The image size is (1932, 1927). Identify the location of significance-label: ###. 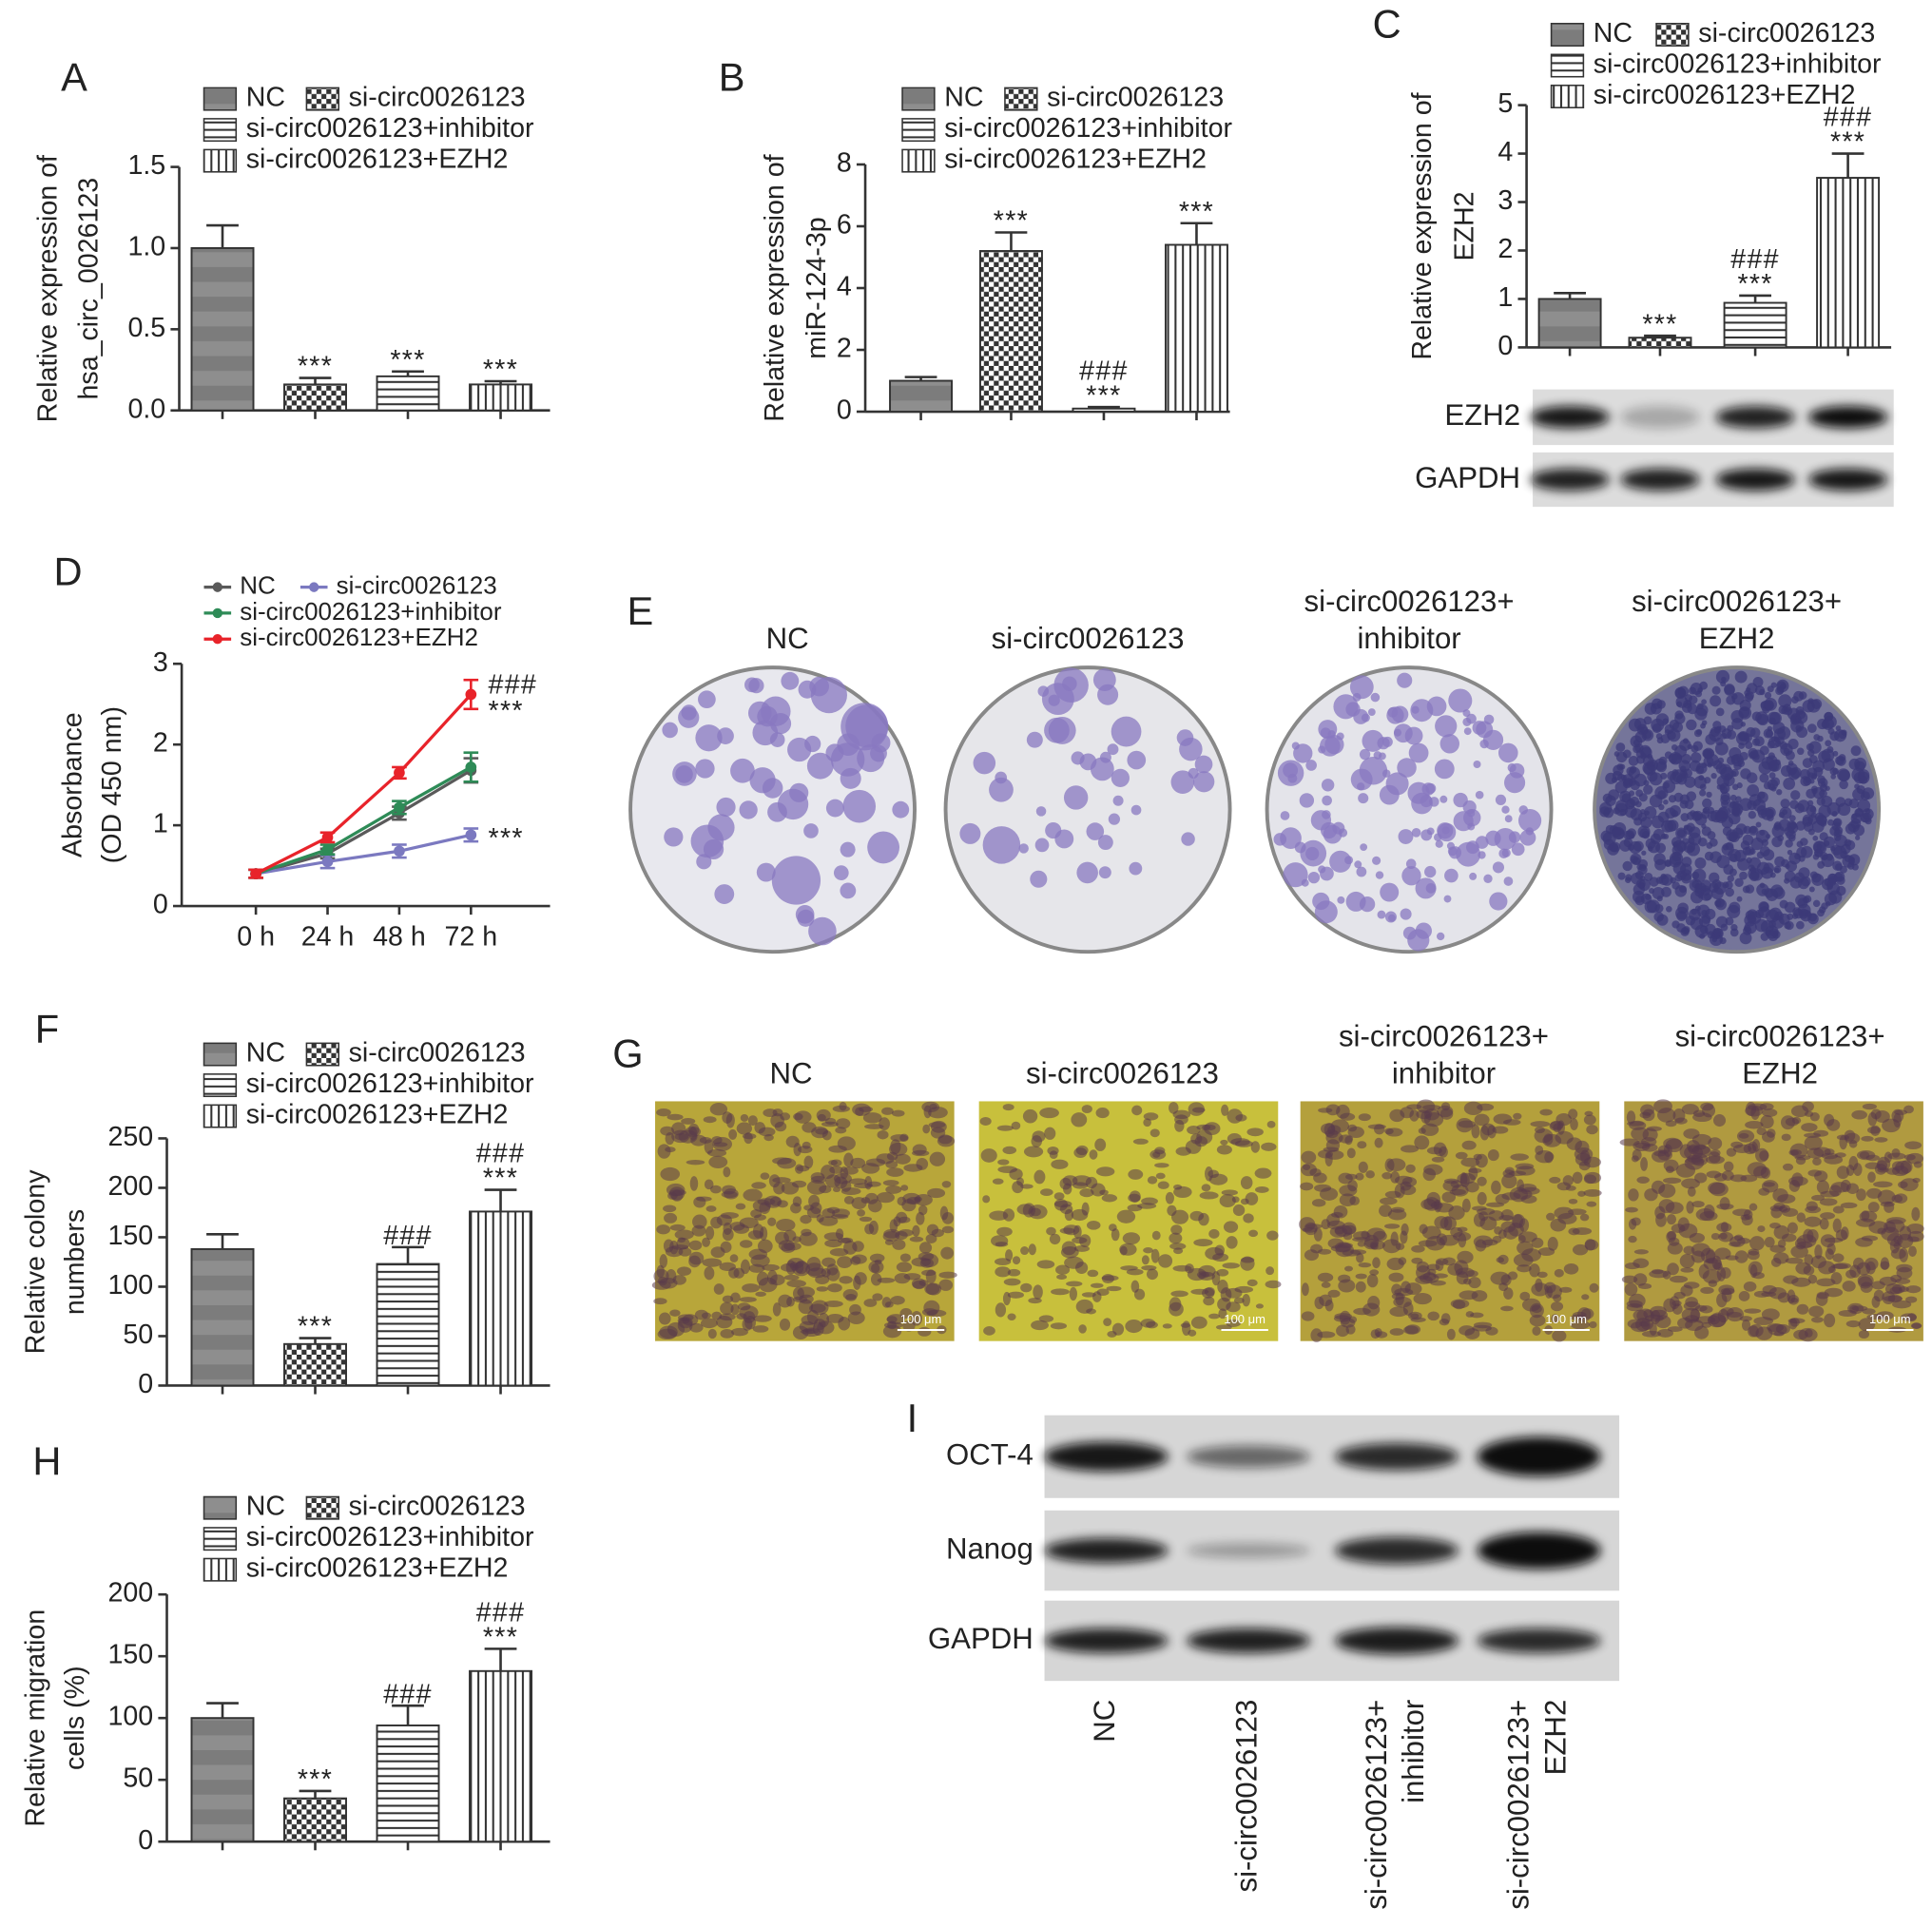
(408, 1236).